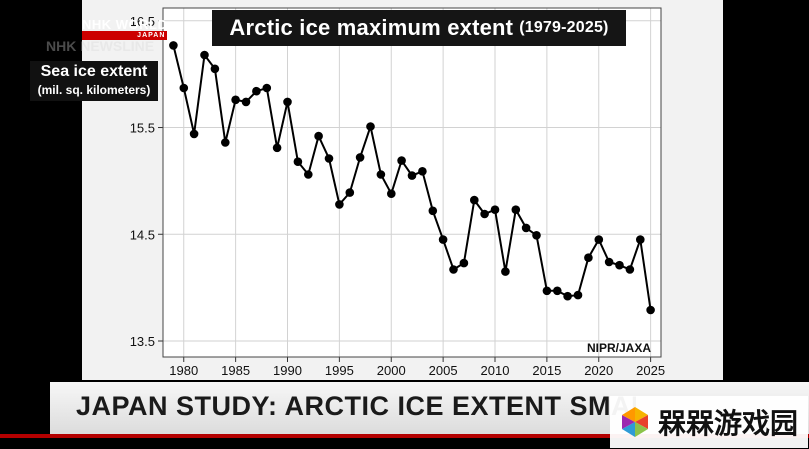 Image resolution: width=809 pixels, height=449 pixels. What do you see at coordinates (142, 341) in the screenshot?
I see `y-tick-label: 13.5` at bounding box center [142, 341].